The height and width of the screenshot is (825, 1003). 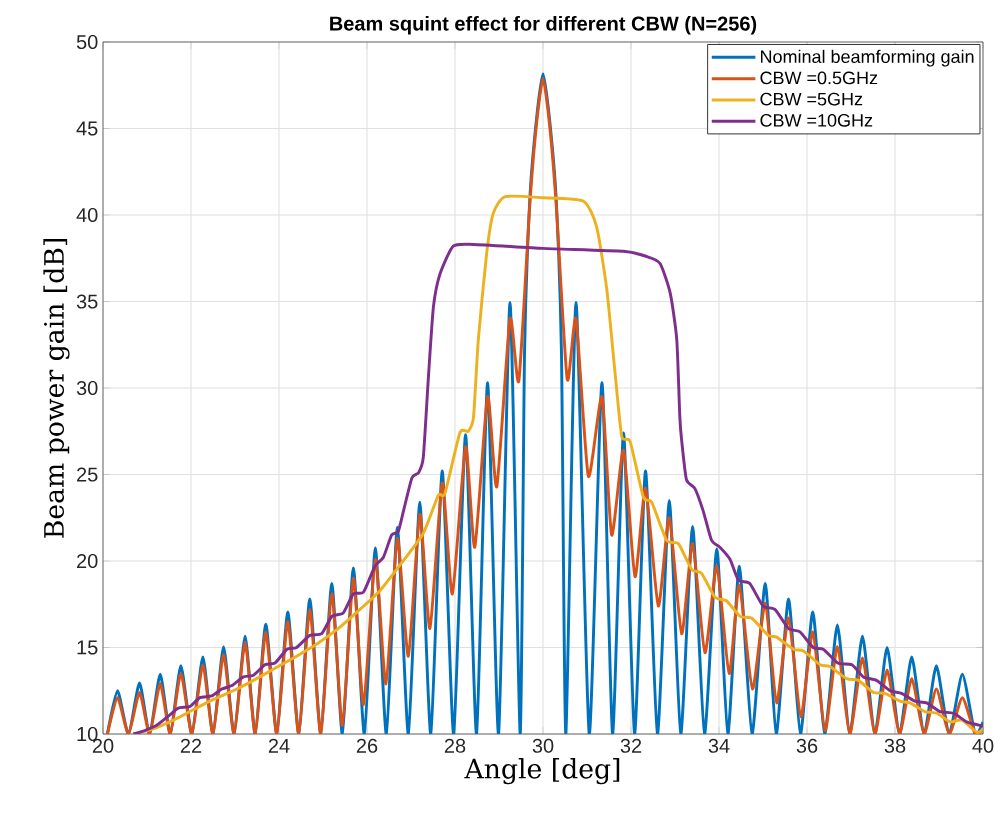 I want to click on legend-label: CBW =5GHz, so click(x=811, y=99).